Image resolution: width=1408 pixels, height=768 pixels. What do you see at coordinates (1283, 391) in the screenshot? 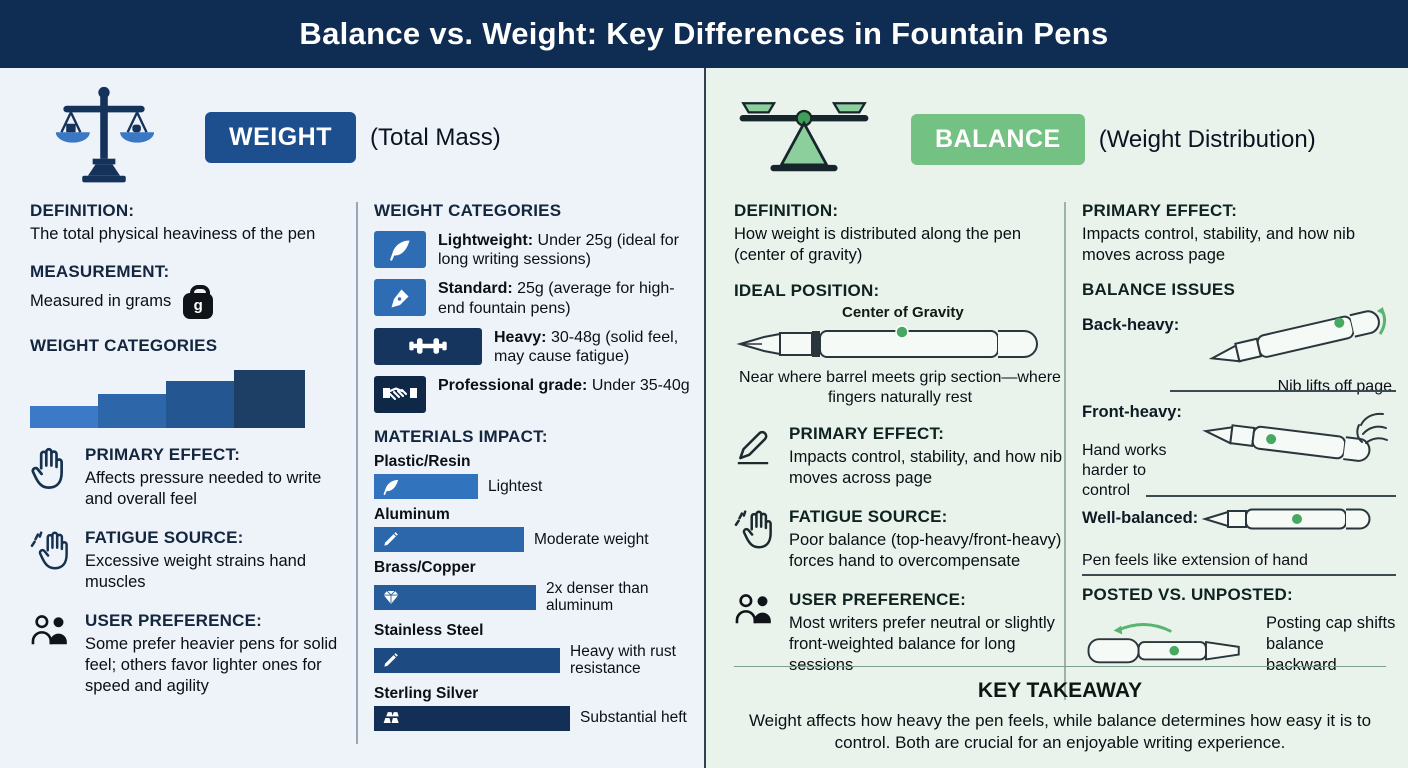
I see `underline` at bounding box center [1283, 391].